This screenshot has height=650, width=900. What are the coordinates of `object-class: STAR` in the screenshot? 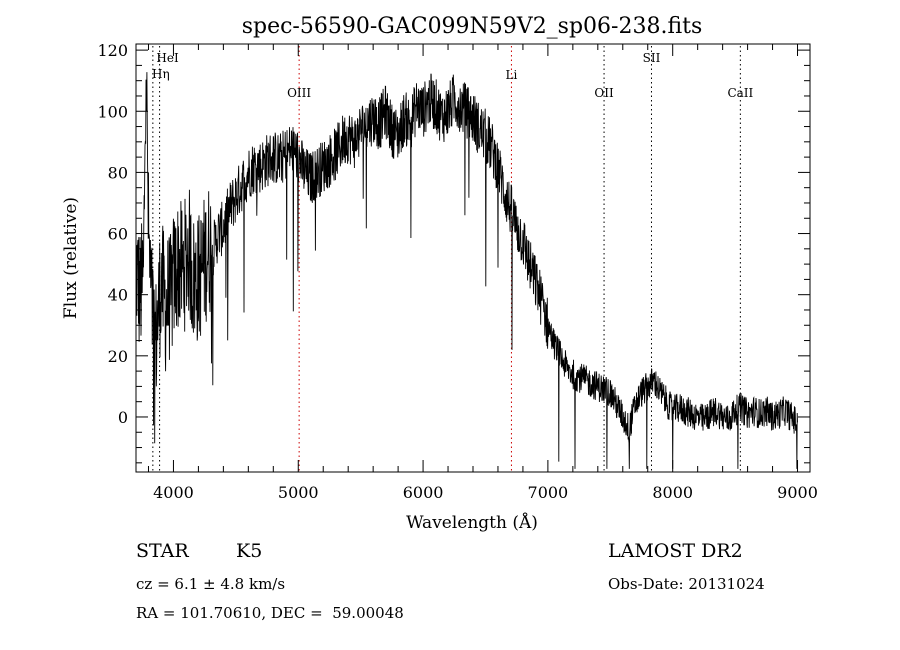 It's located at (162, 551).